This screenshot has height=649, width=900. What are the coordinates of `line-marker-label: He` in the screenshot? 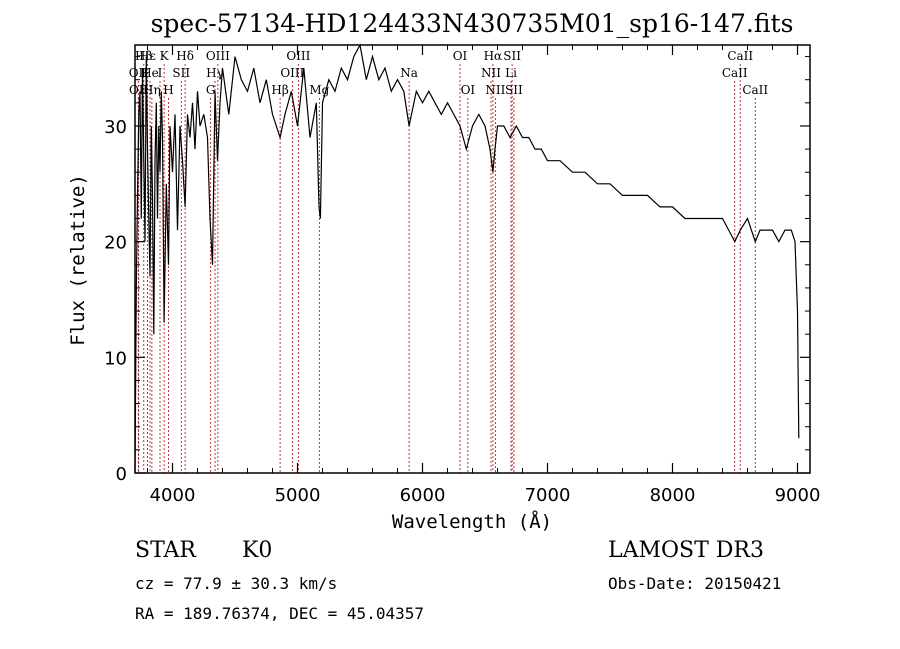 It's located at (150, 73).